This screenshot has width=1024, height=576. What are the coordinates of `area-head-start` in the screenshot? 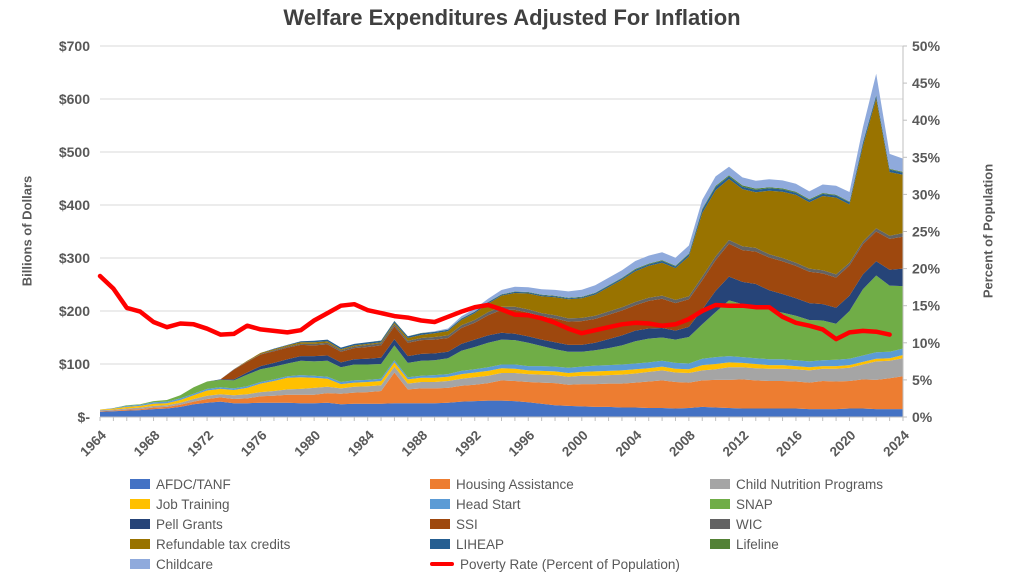 It's located at (501, 379).